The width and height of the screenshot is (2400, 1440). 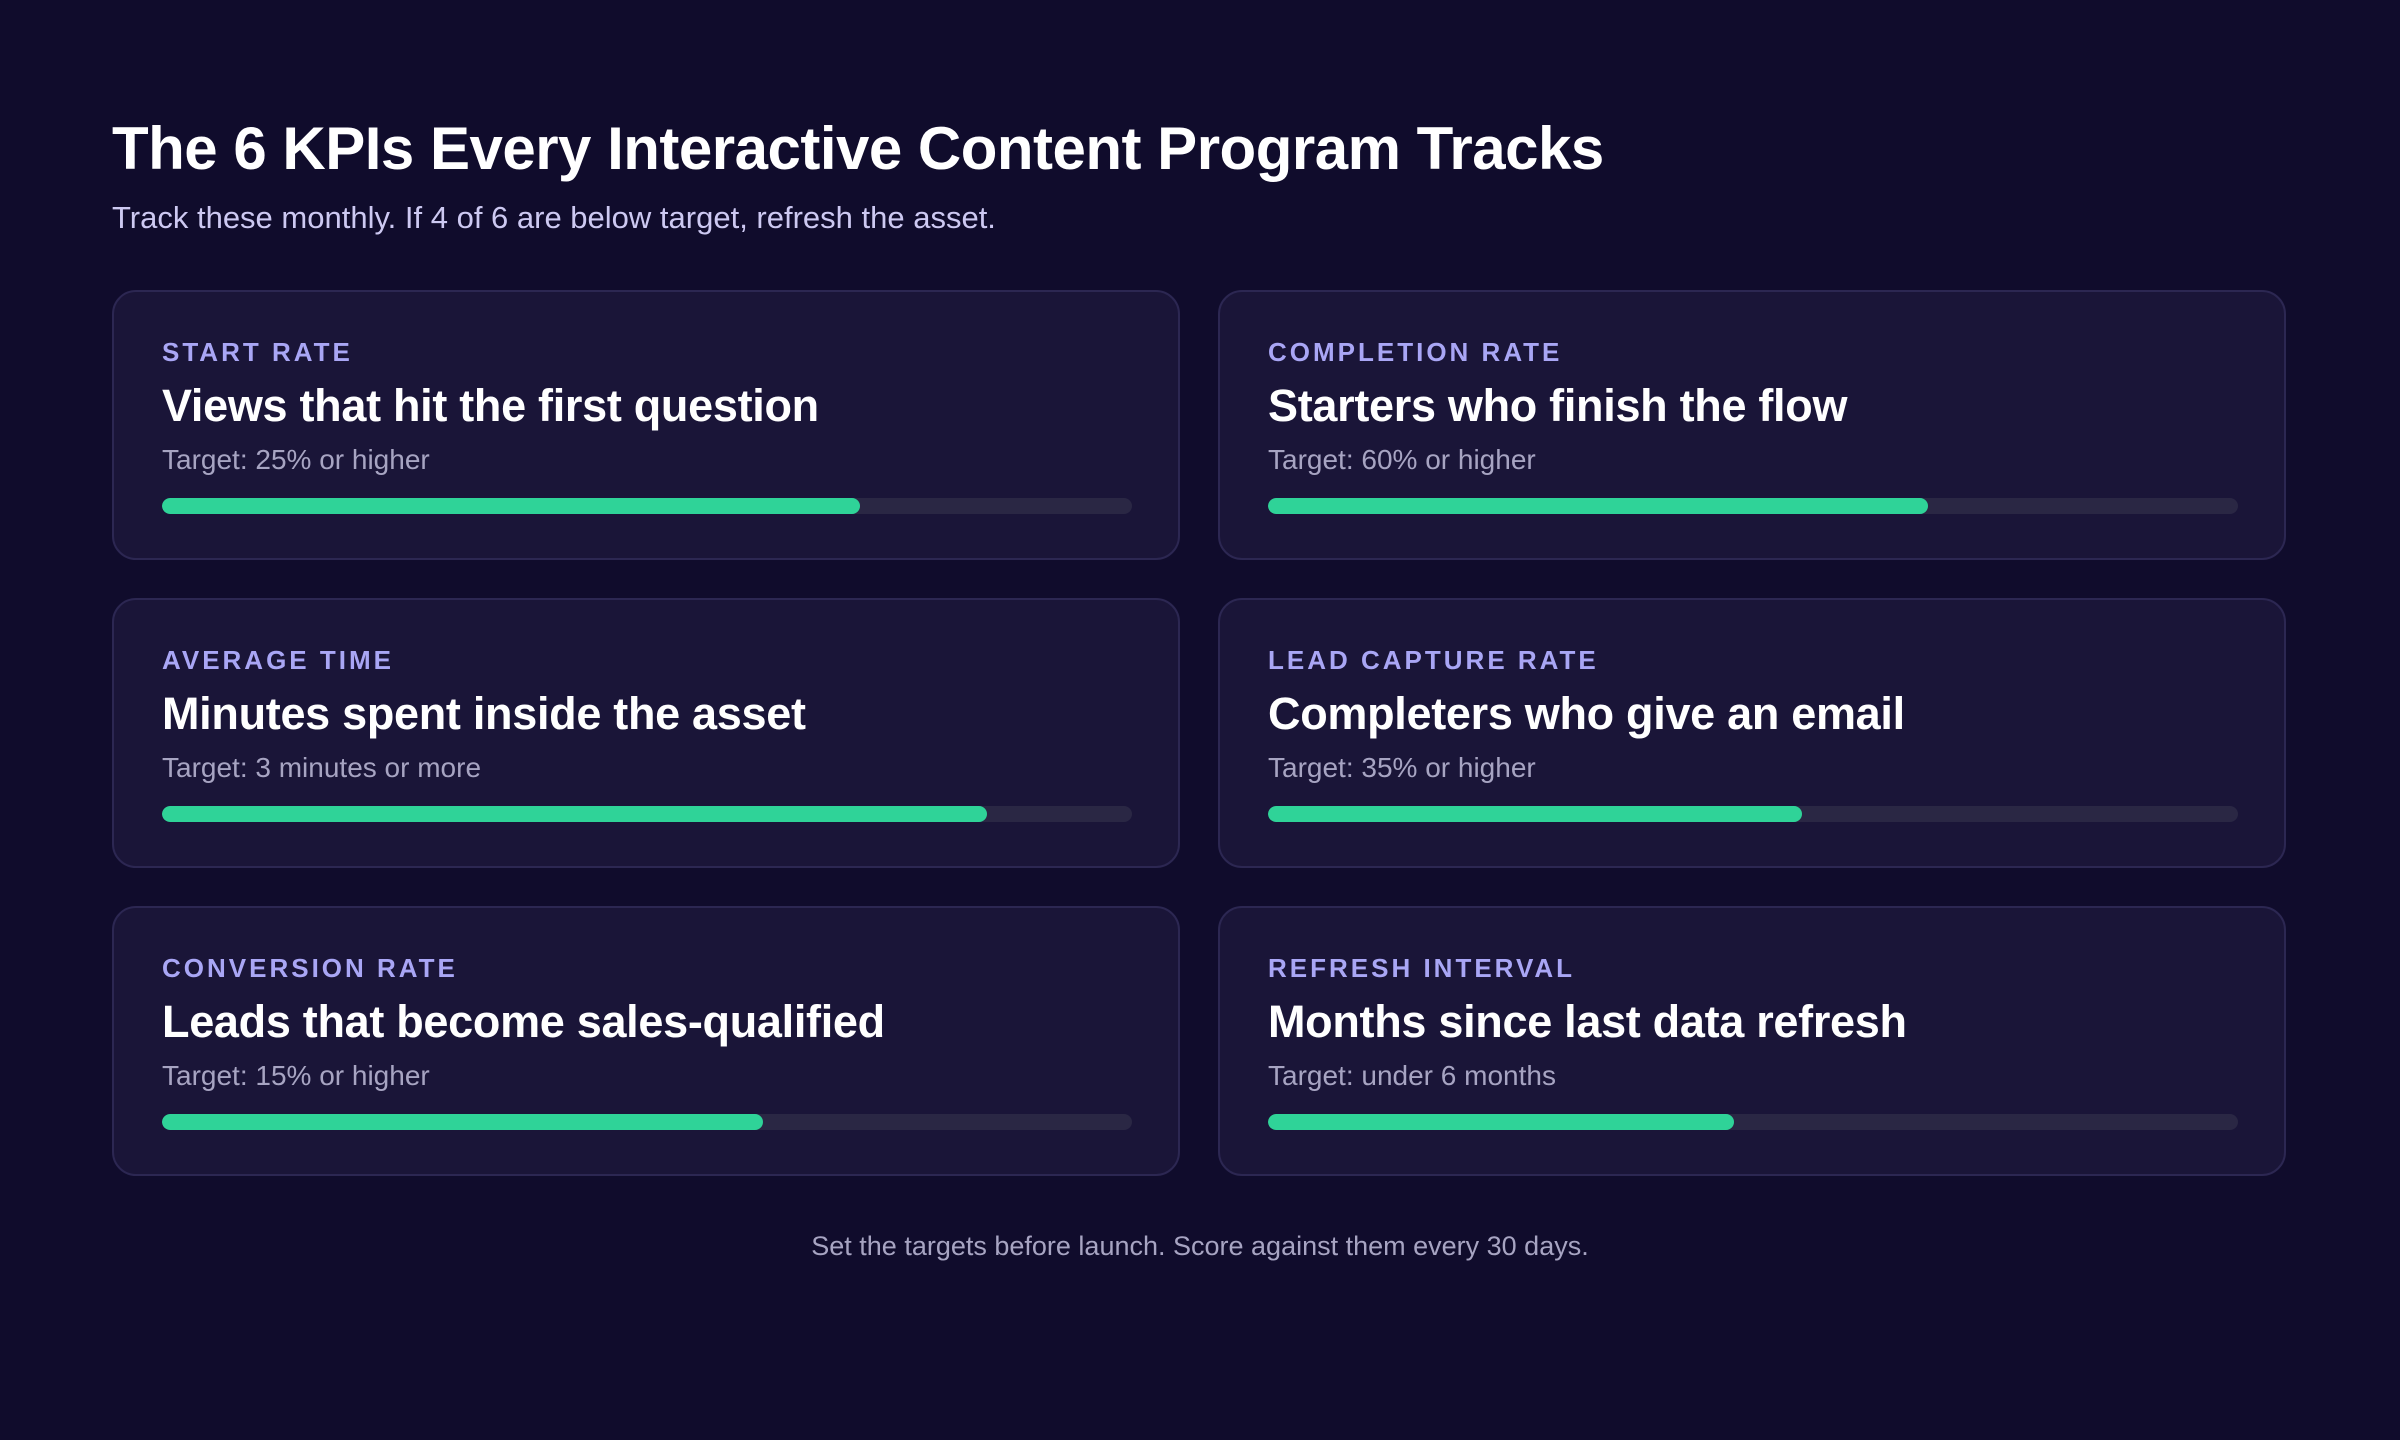 What do you see at coordinates (278, 660) in the screenshot?
I see `kpi-label: AVERAGE TIME` at bounding box center [278, 660].